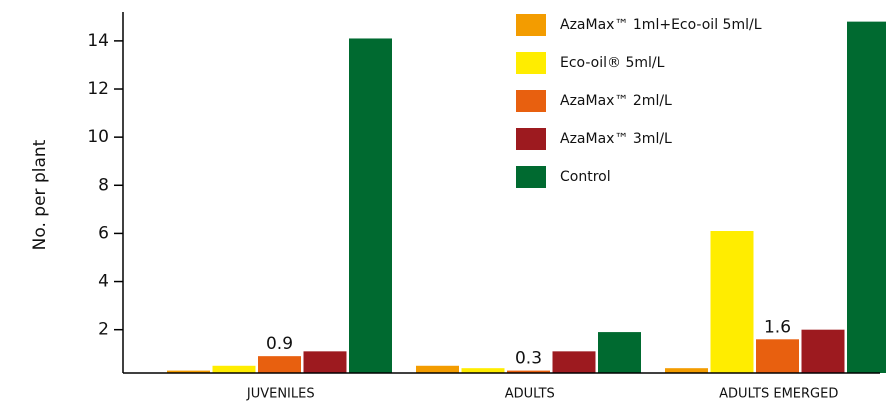 The image size is (886, 406). I want to click on y-tick-label: 12, so click(98, 89).